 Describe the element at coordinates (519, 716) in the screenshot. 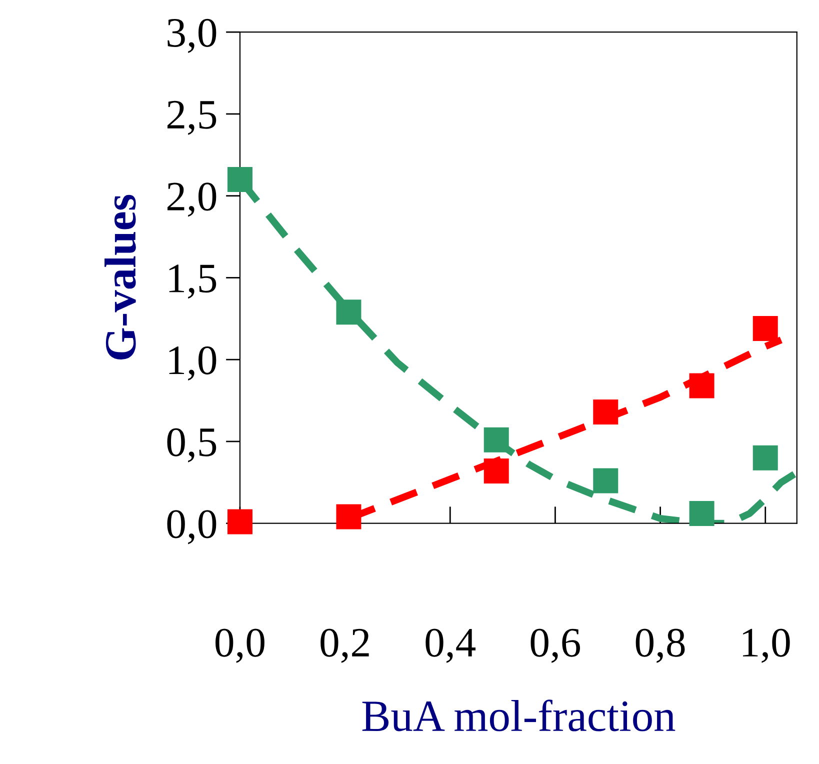

I see `x-axis-title: BuA mol-fraction` at that location.